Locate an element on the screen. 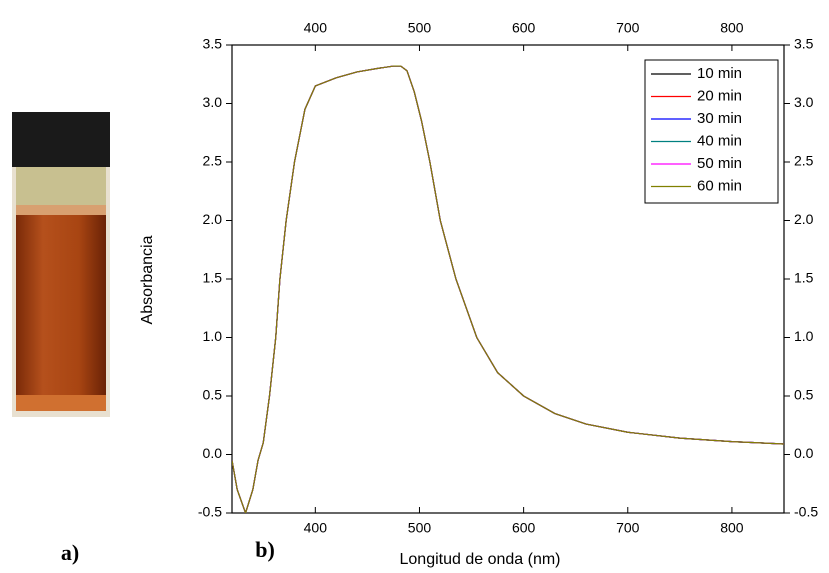  legend-label: 60 min is located at coordinates (719, 185).